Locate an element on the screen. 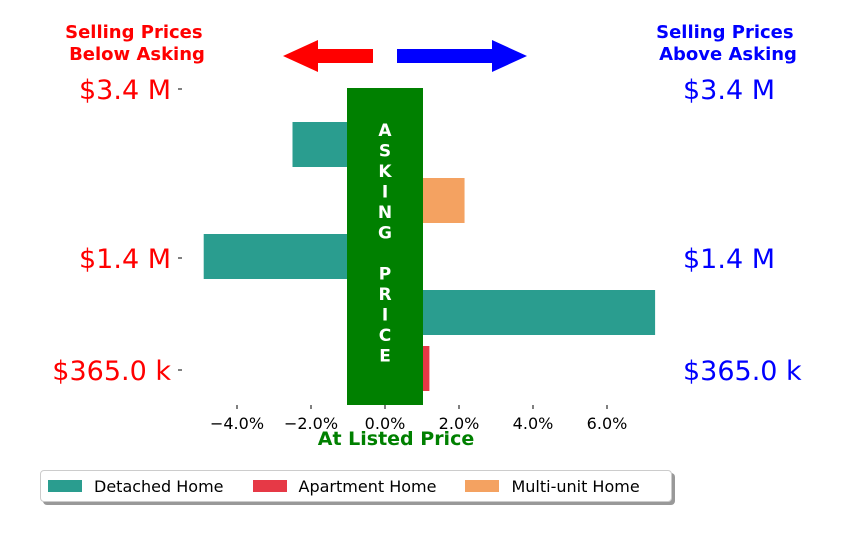 This screenshot has width=844, height=541. legend-item: Multi-unit Home is located at coordinates (552, 486).